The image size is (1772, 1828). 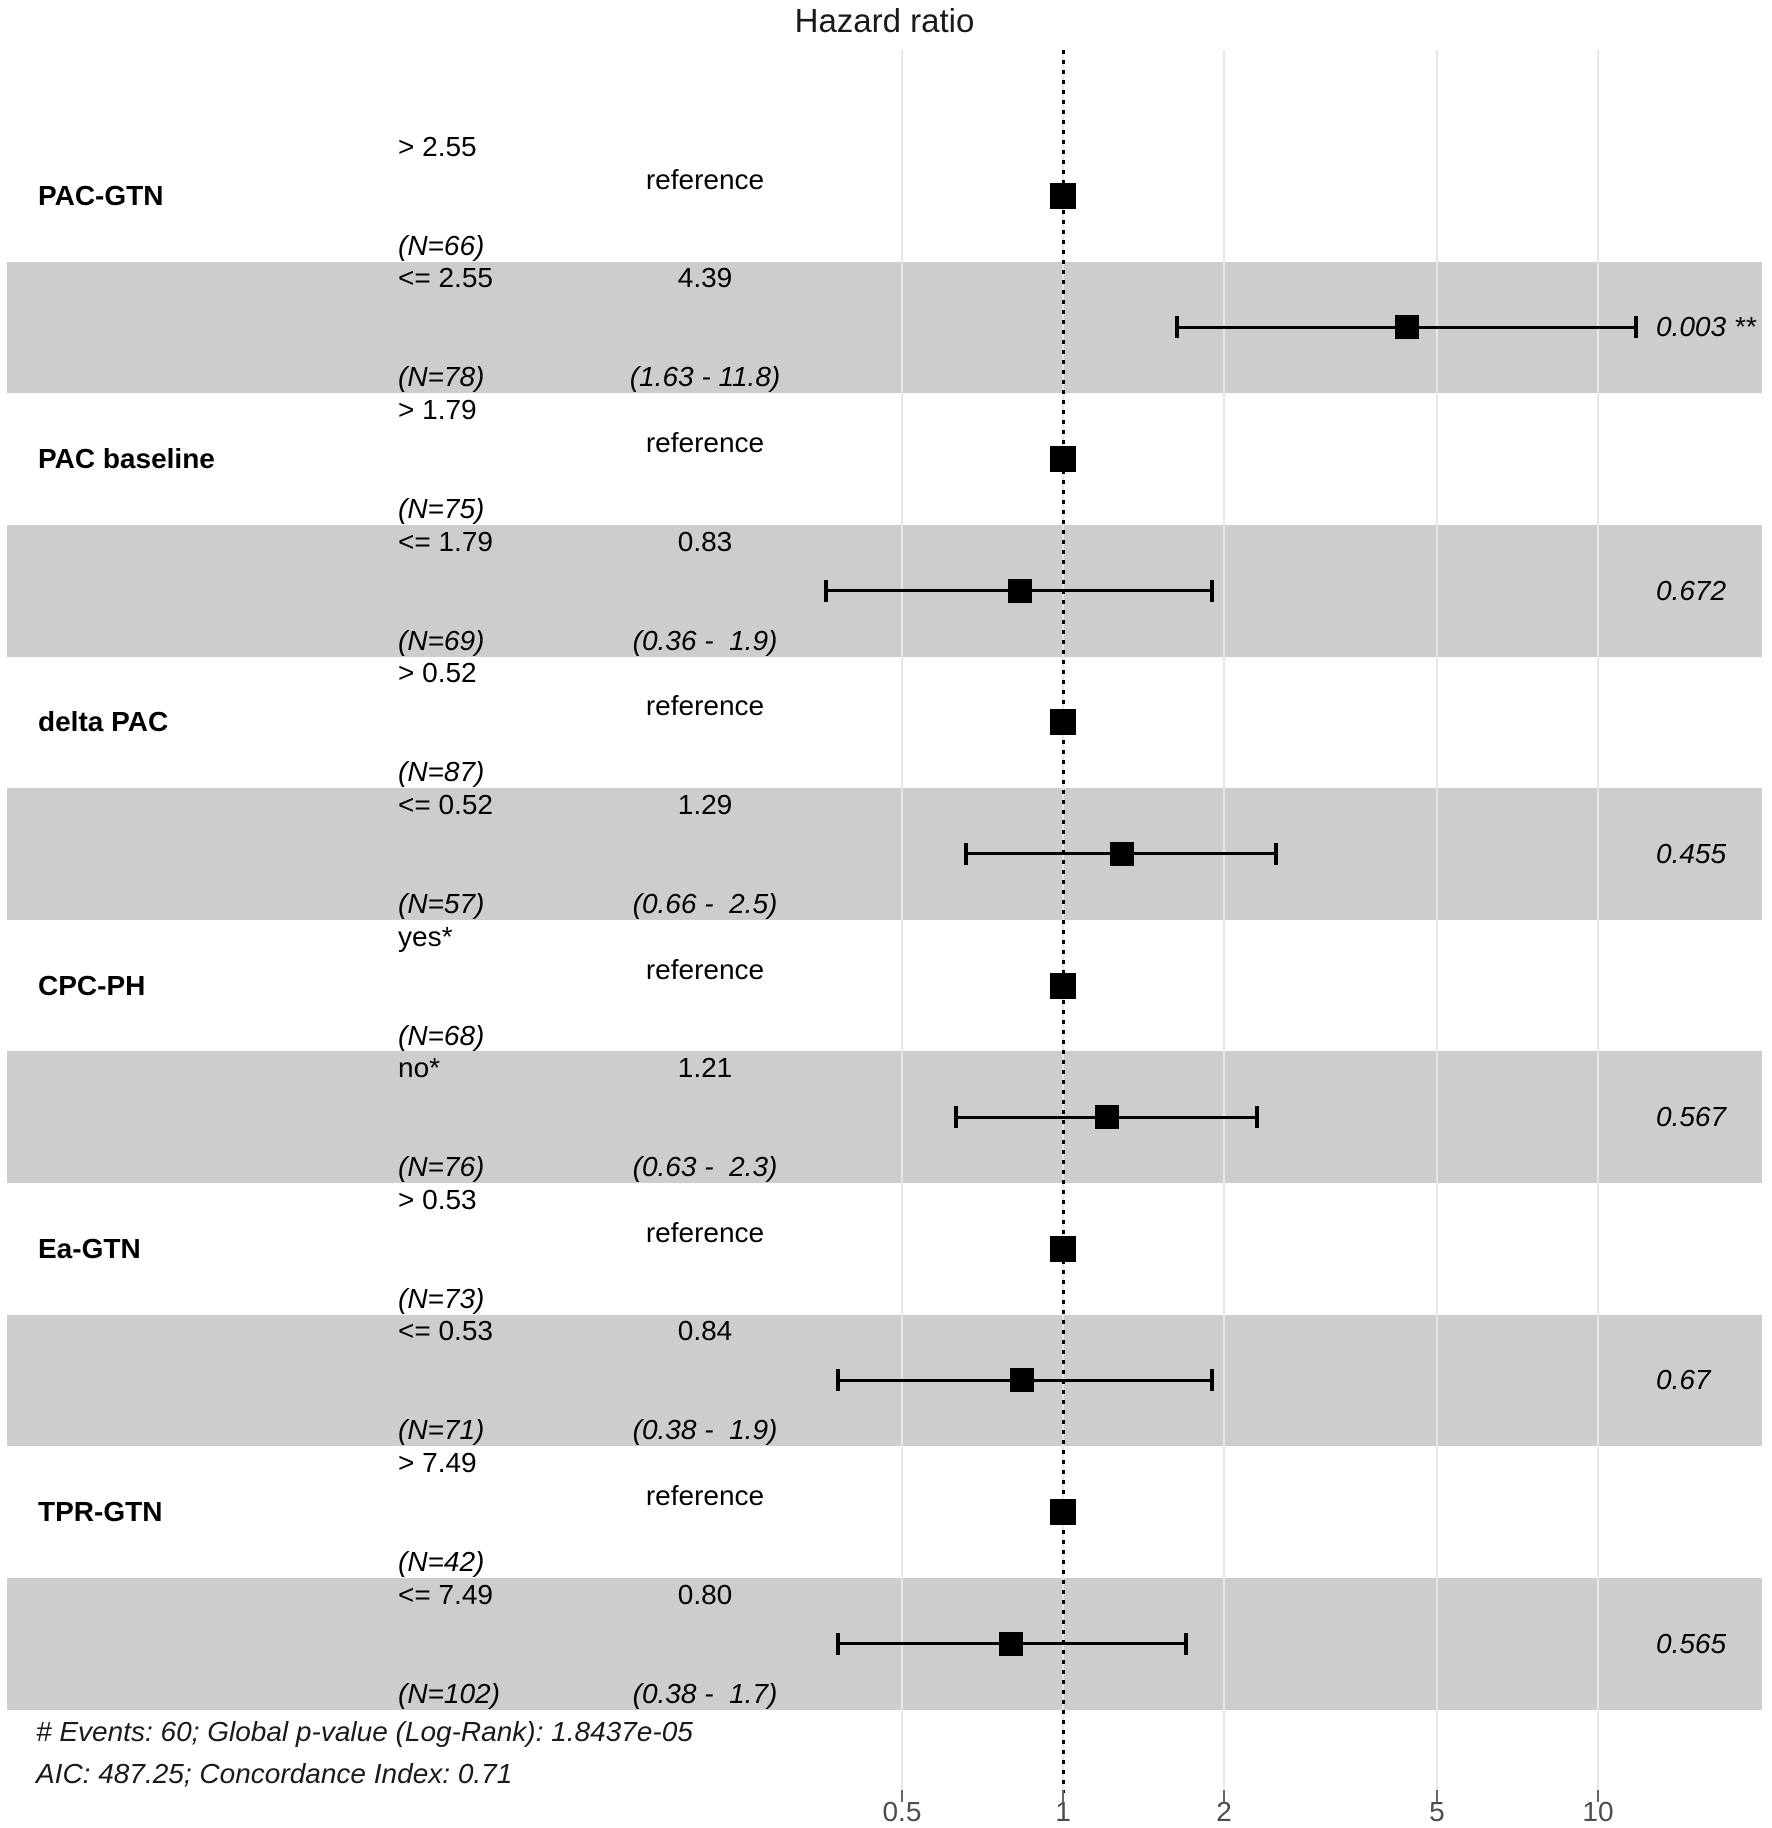 I want to click on subgroup-label: > 1.79, so click(x=437, y=410).